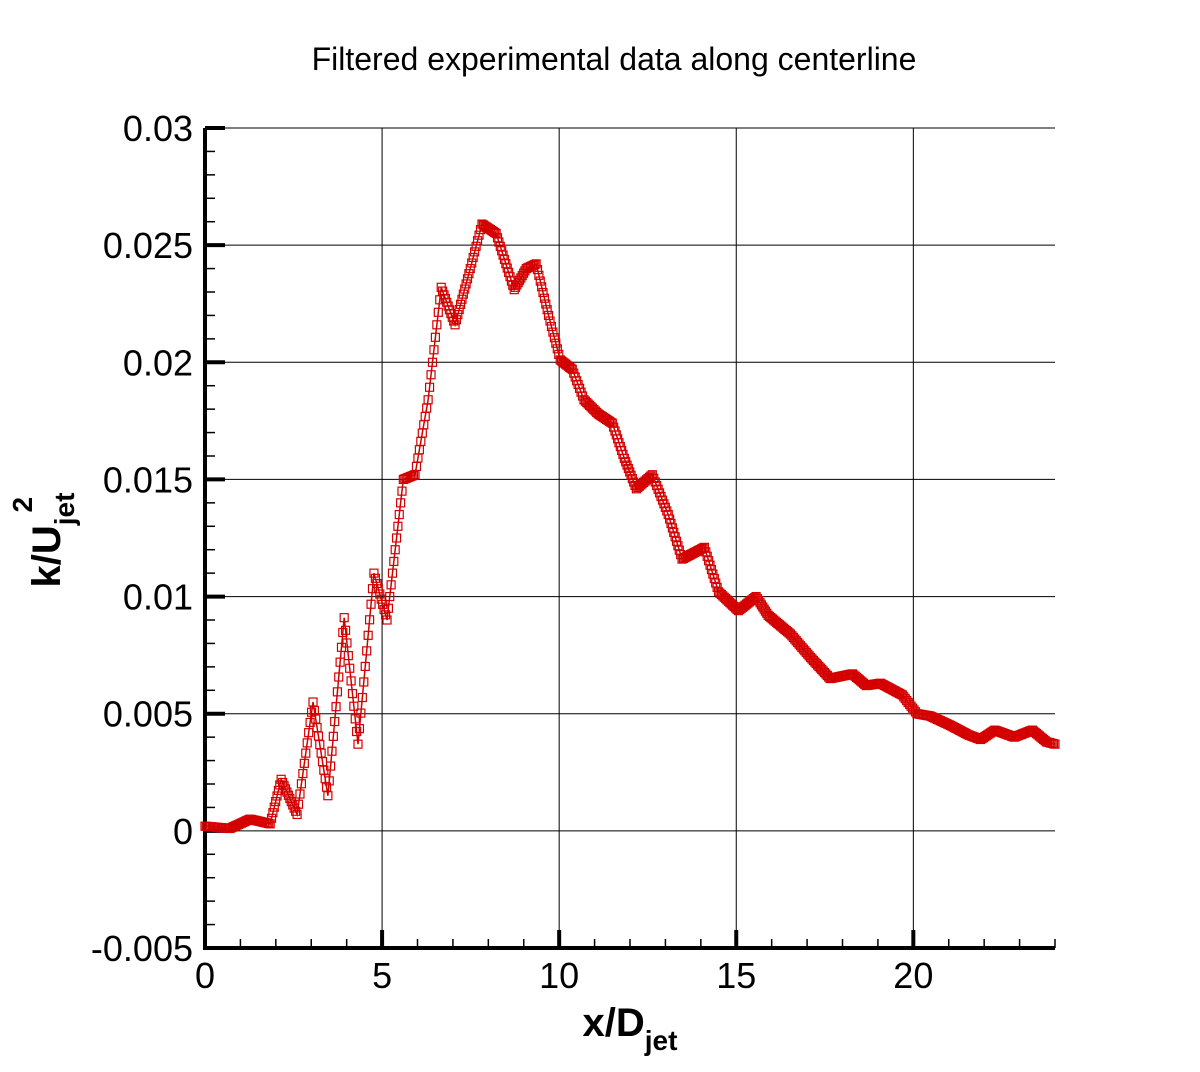 This screenshot has width=1200, height=1072. What do you see at coordinates (661, 1040) in the screenshot?
I see `x-axis-label-sub: jet` at bounding box center [661, 1040].